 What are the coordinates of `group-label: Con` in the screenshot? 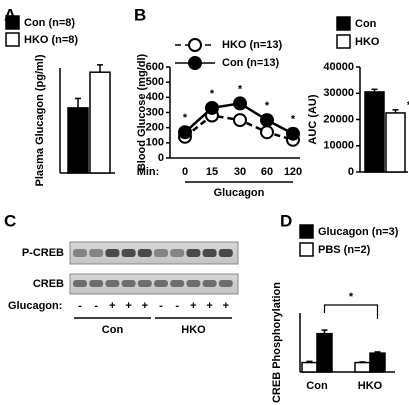 It's located at (113, 330).